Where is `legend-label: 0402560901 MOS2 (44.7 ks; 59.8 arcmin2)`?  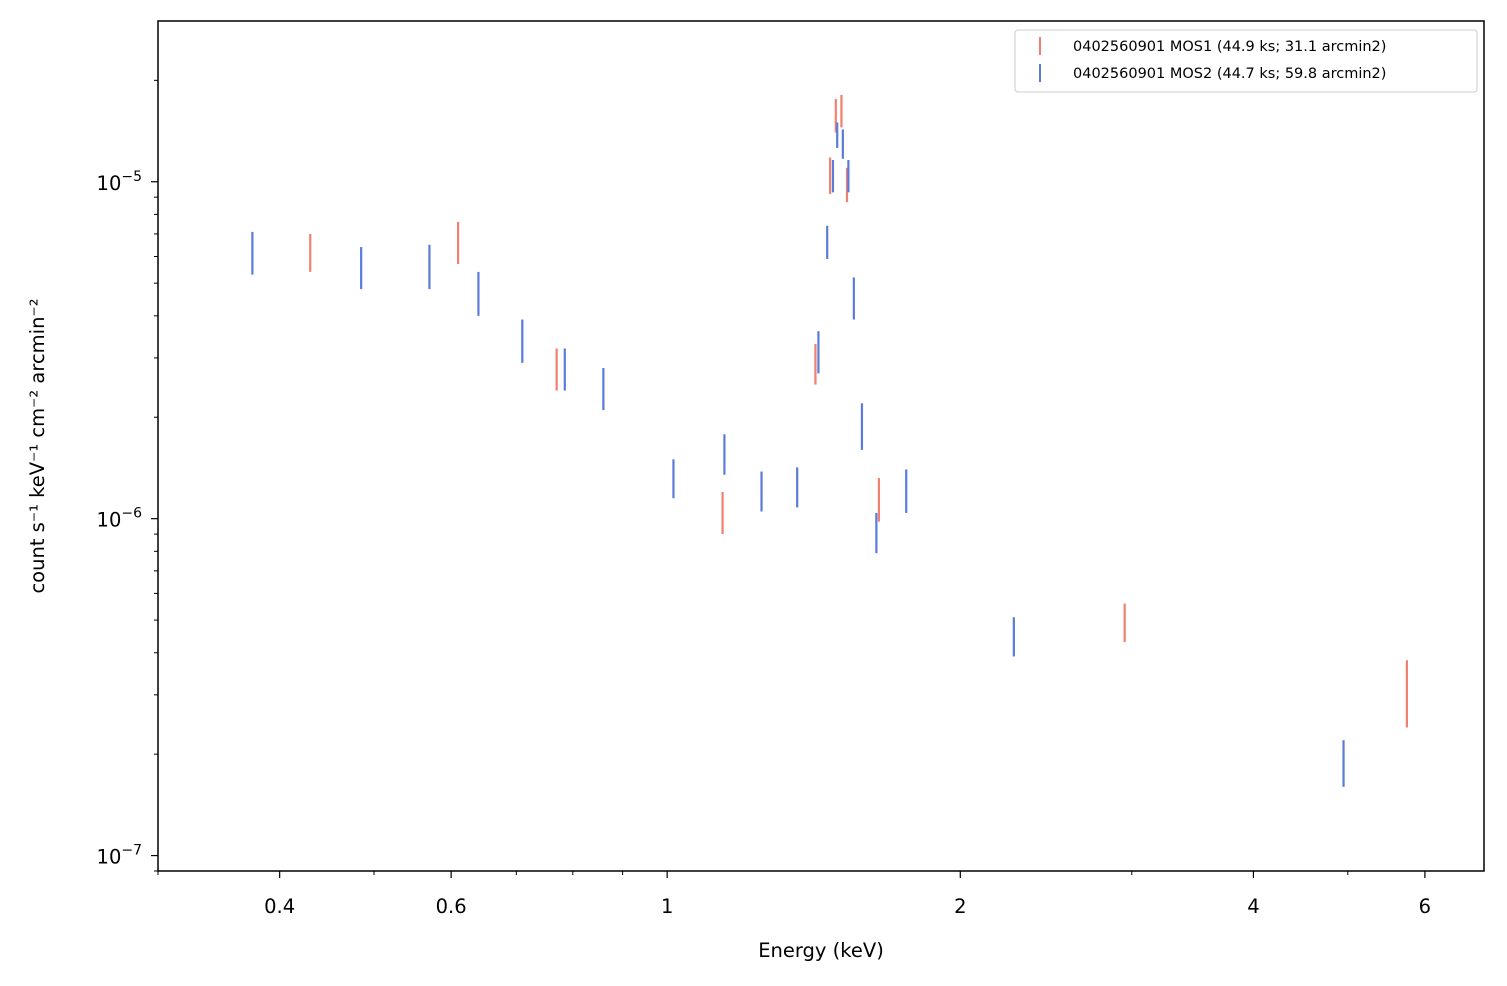
legend-label: 0402560901 MOS2 (44.7 ks; 59.8 arcmin2) is located at coordinates (1229, 74).